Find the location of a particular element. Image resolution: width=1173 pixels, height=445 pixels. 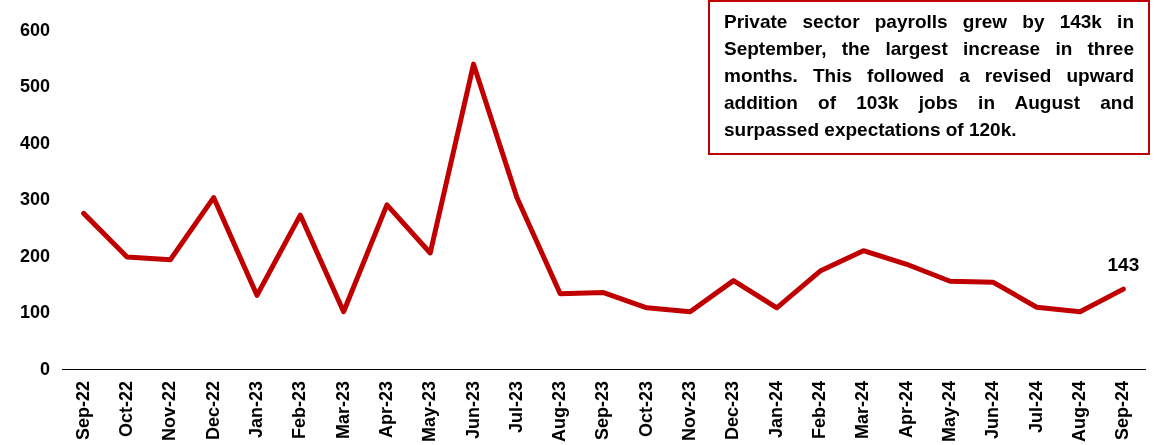

x-tick-label: May-24 is located at coordinates (949, 411).